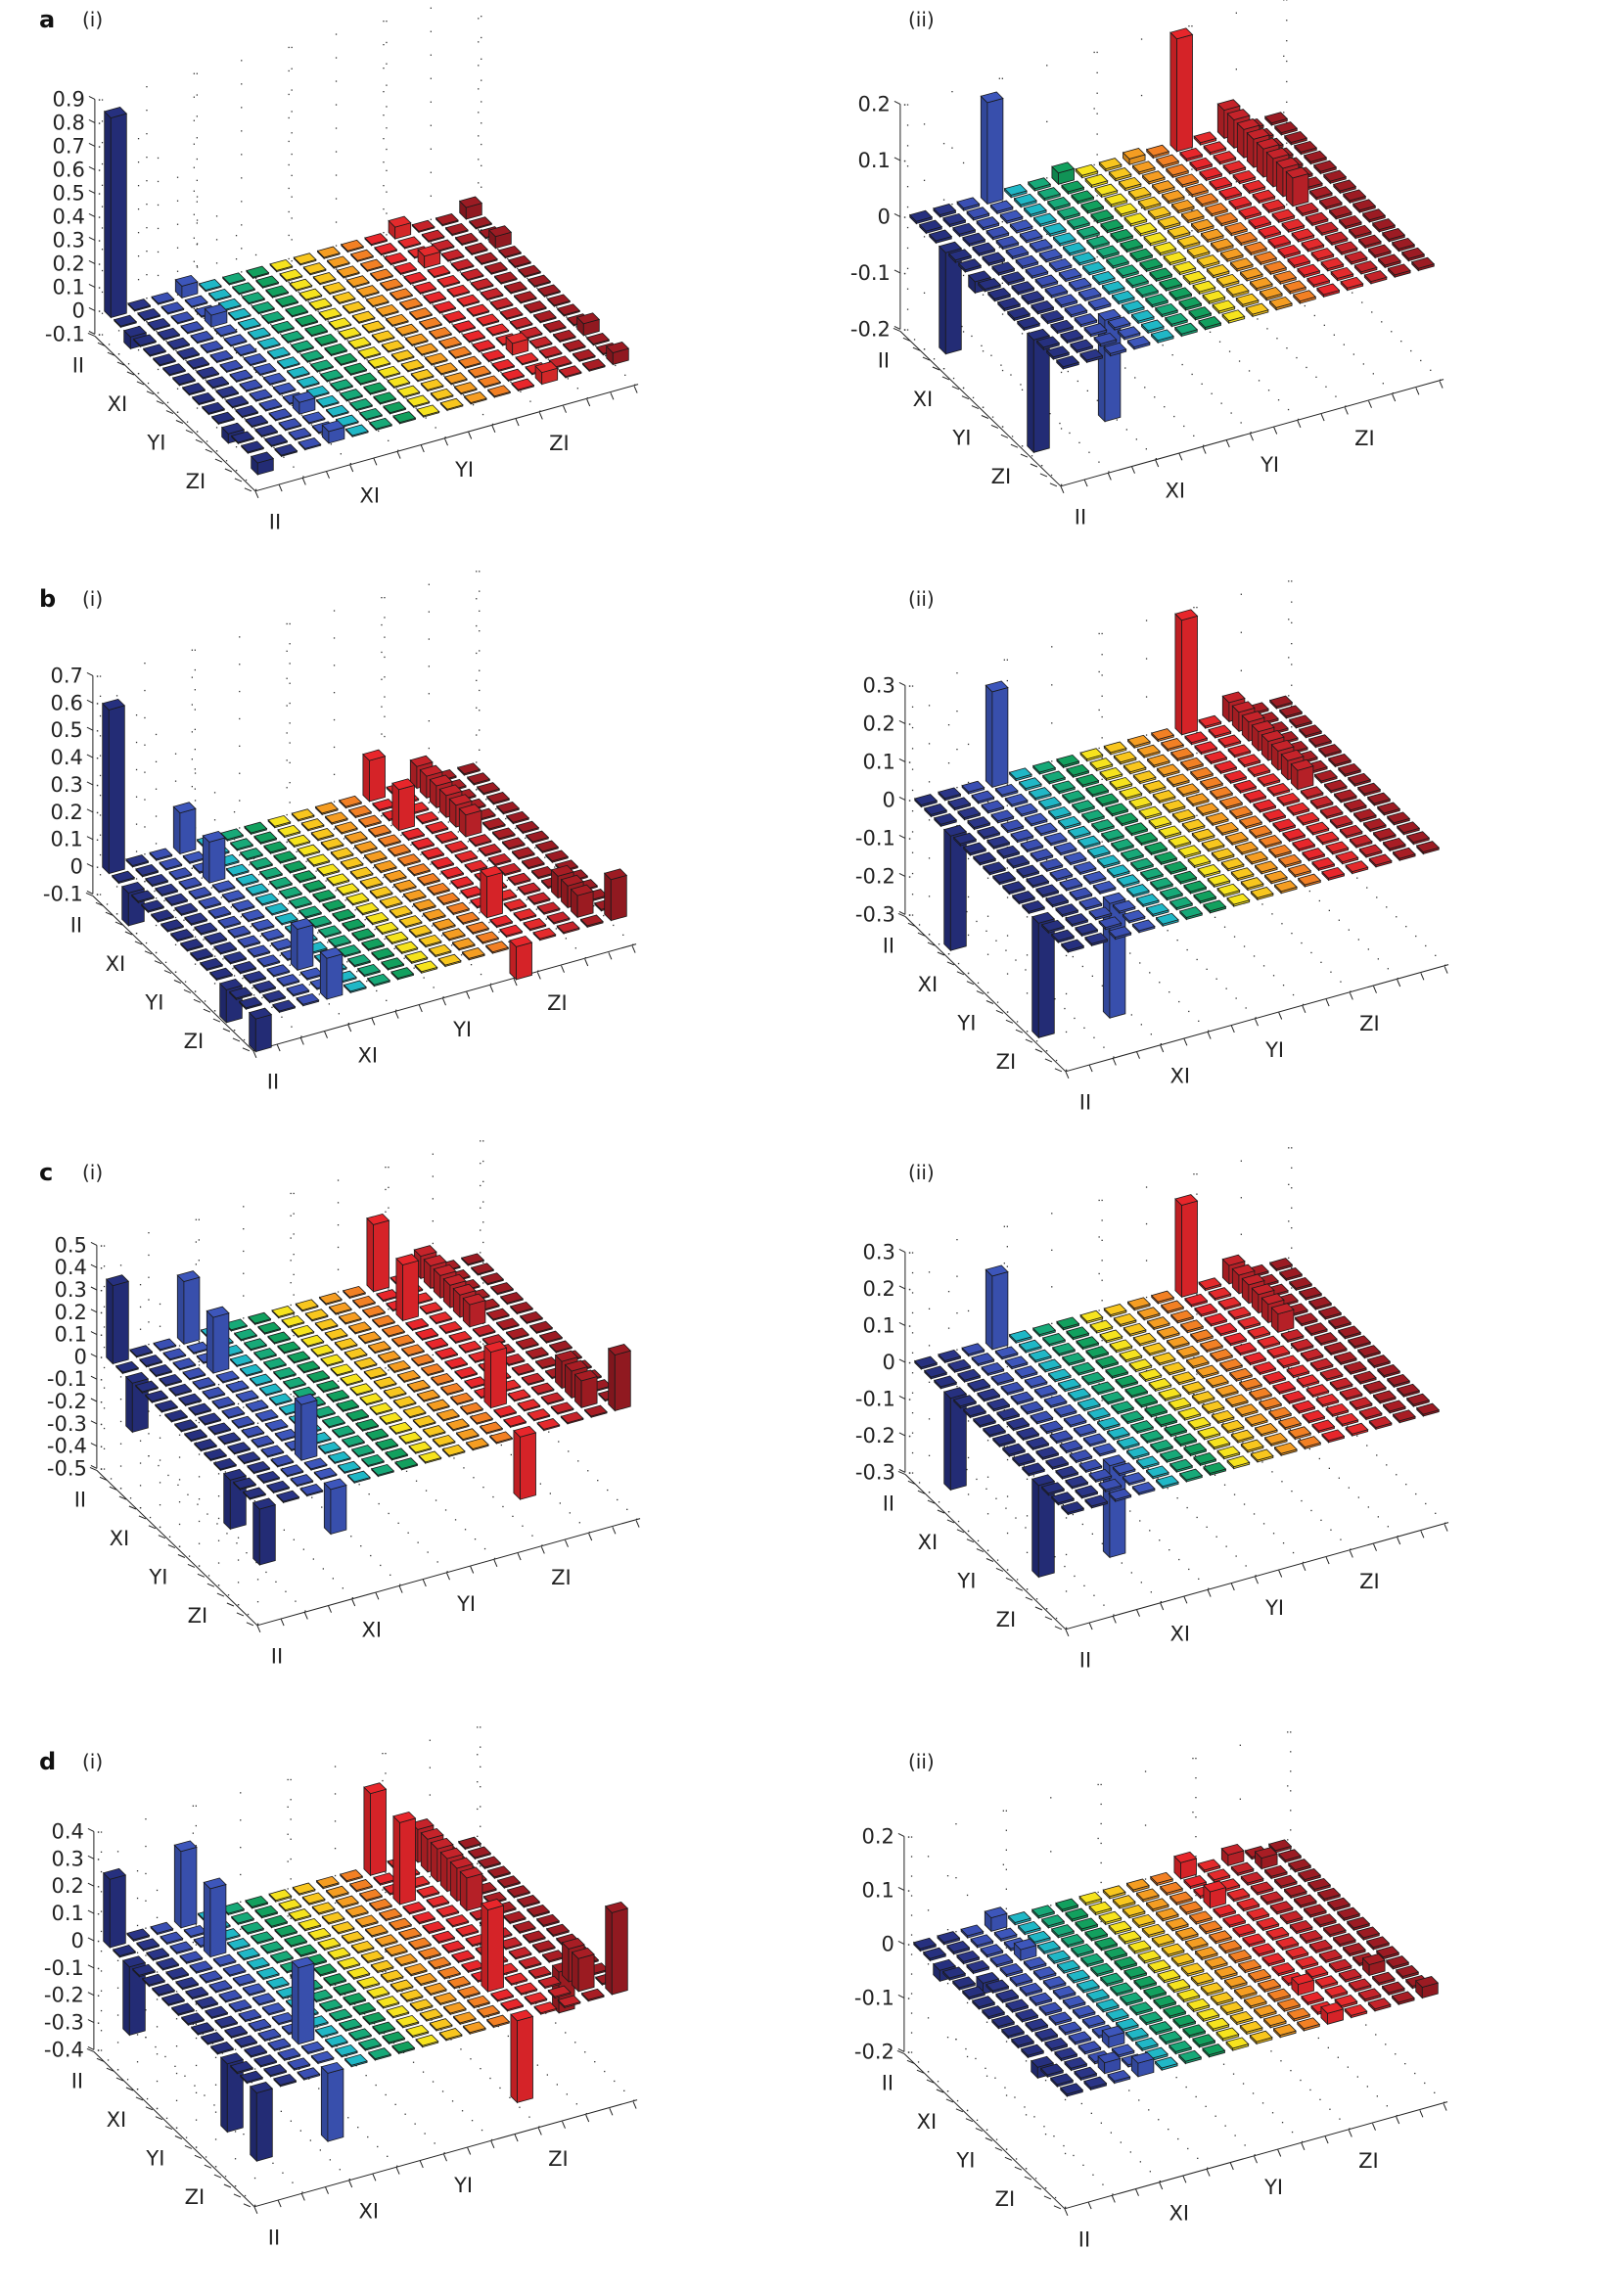 The image size is (1604, 2296). What do you see at coordinates (377, 779) in the screenshot?
I see `bar-front-face` at bounding box center [377, 779].